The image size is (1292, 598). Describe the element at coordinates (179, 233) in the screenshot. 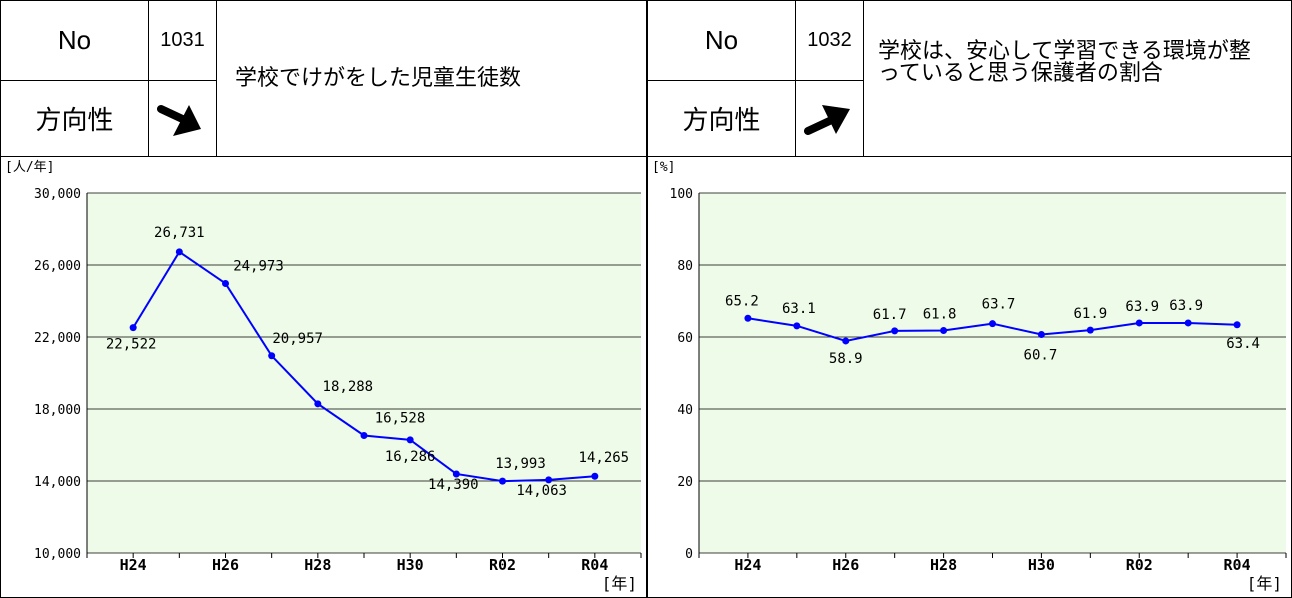

I see `data-label: 26,731` at that location.